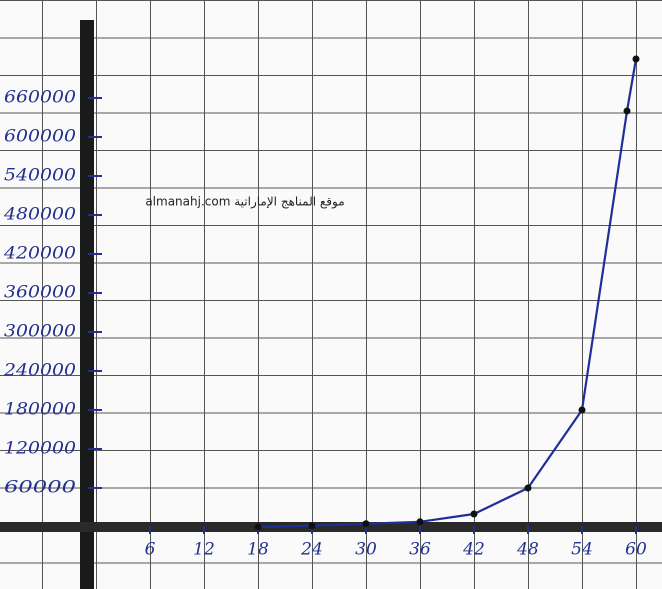 The width and height of the screenshot is (662, 589). I want to click on y-tick-label: 240000, so click(39, 371).